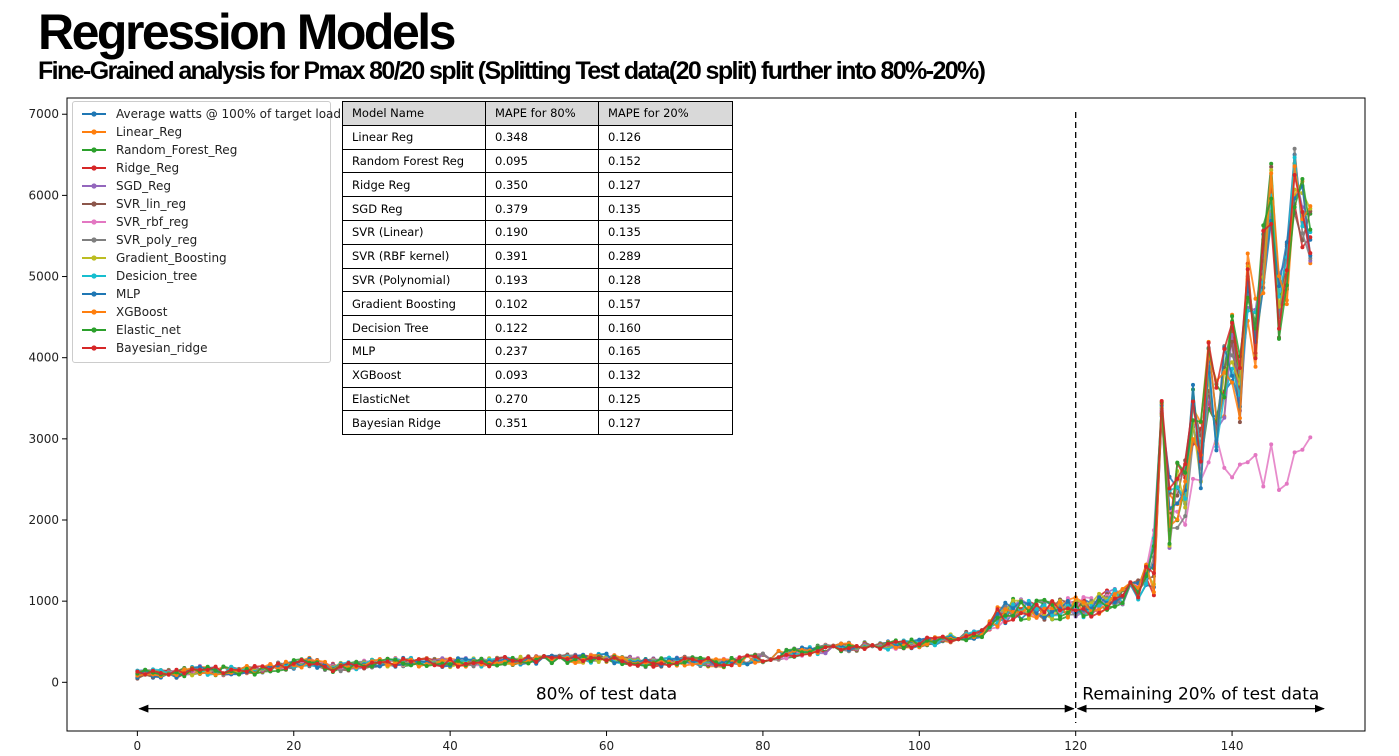 This screenshot has width=1399, height=756. I want to click on mape-cell-80: 0.270, so click(542, 399).